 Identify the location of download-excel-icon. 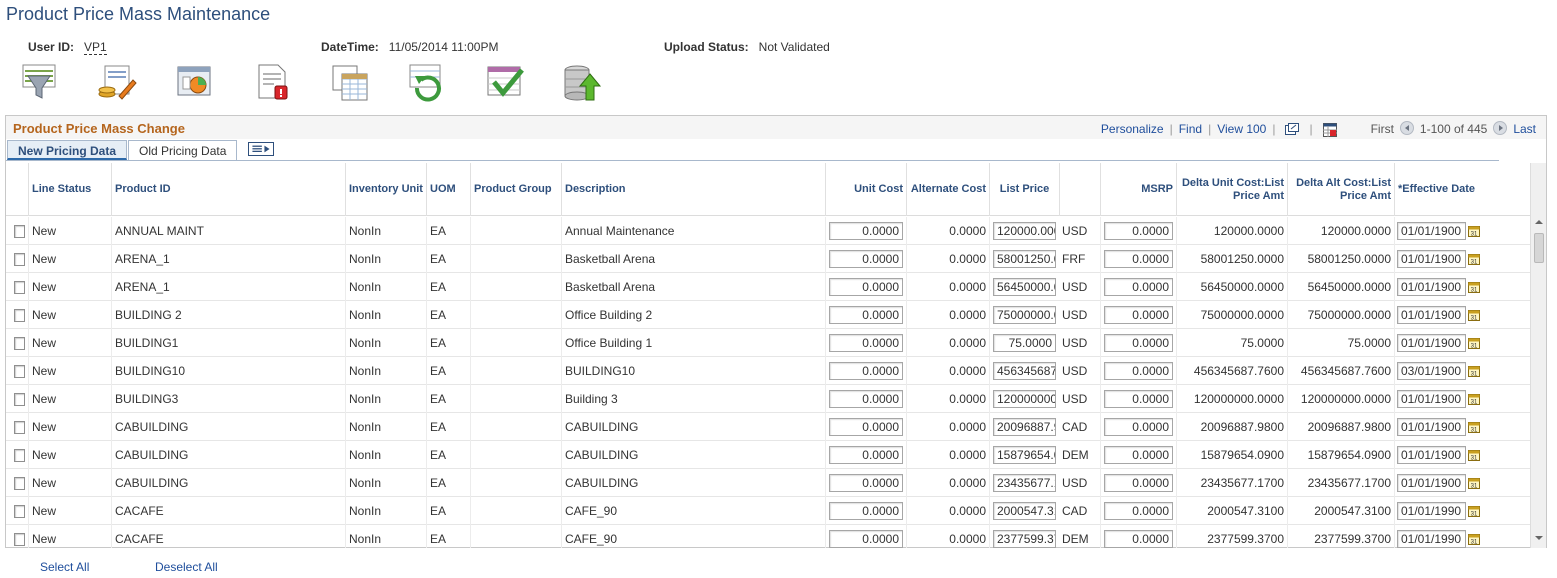
(1329, 130).